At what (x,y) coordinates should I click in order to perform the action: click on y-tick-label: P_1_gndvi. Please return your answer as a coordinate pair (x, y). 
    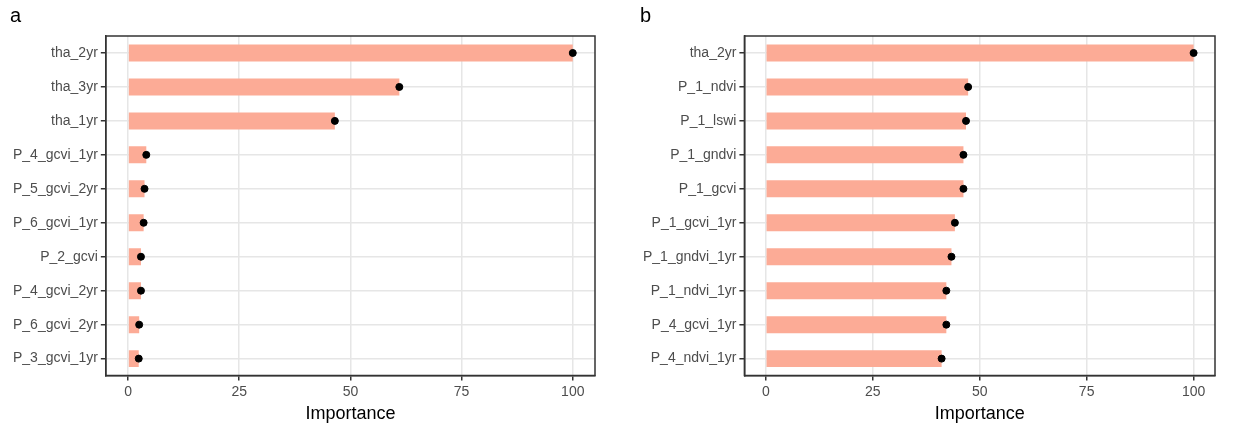
    Looking at the image, I should click on (703, 153).